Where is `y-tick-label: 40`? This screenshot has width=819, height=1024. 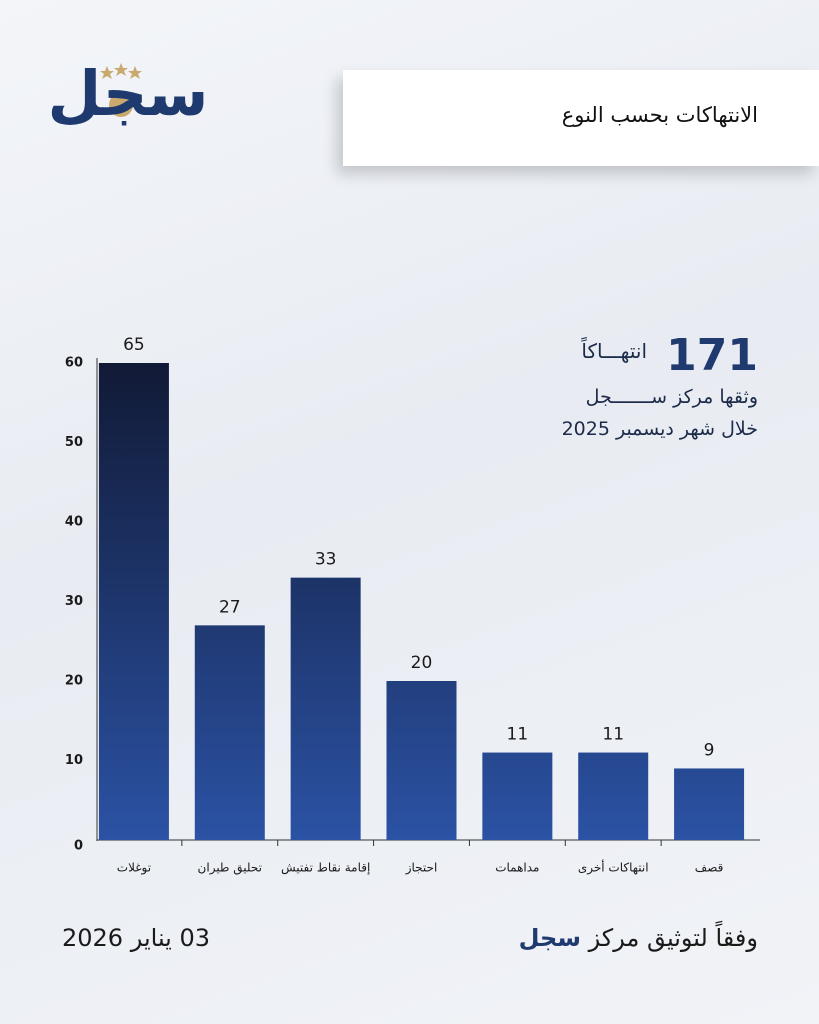 y-tick-label: 40 is located at coordinates (74, 522).